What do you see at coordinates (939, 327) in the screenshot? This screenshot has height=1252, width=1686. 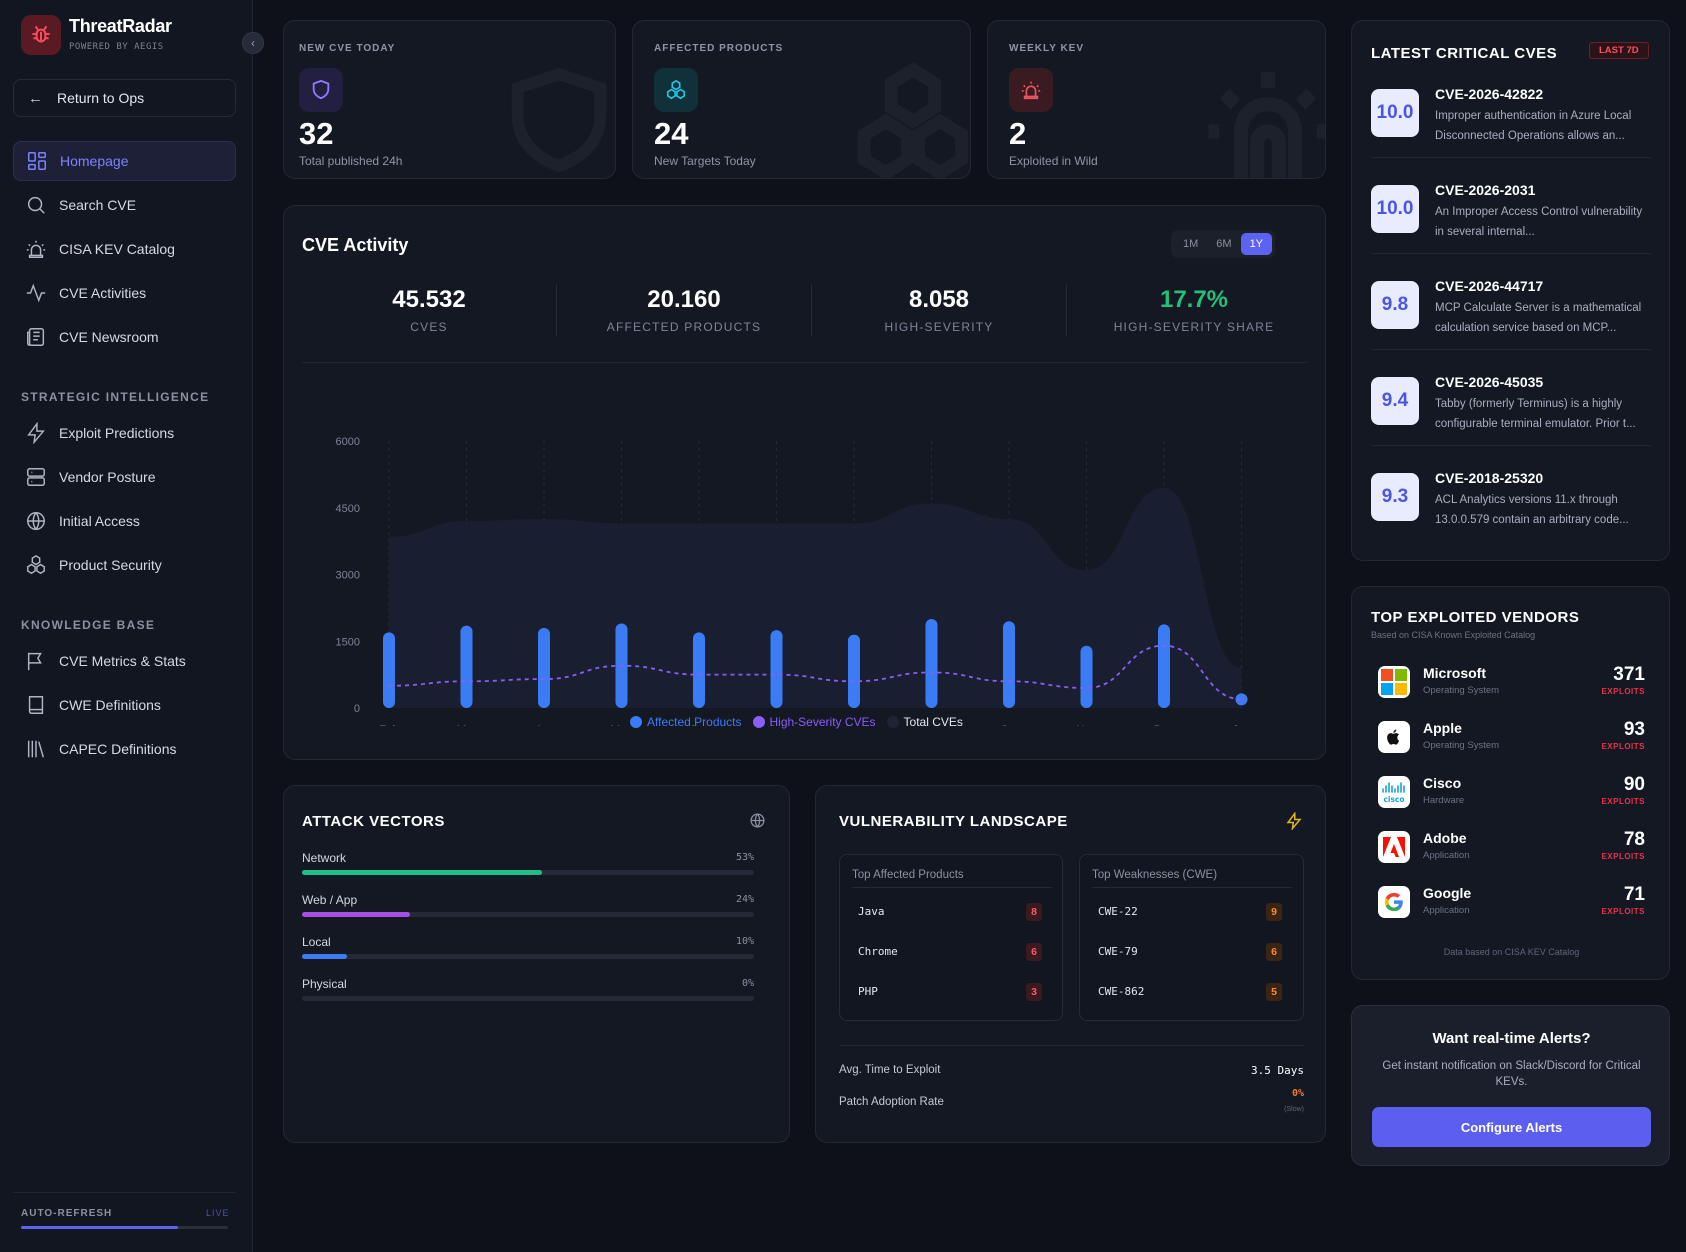 I see `kpi-label: HIGH-SEVERITY` at bounding box center [939, 327].